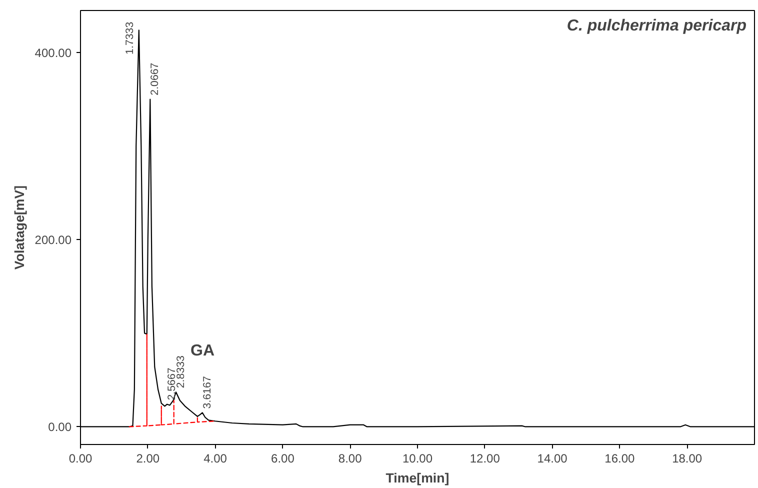 This screenshot has width=758, height=488. Describe the element at coordinates (687, 459) in the screenshot. I see `x-tick-label: 18.00` at that location.